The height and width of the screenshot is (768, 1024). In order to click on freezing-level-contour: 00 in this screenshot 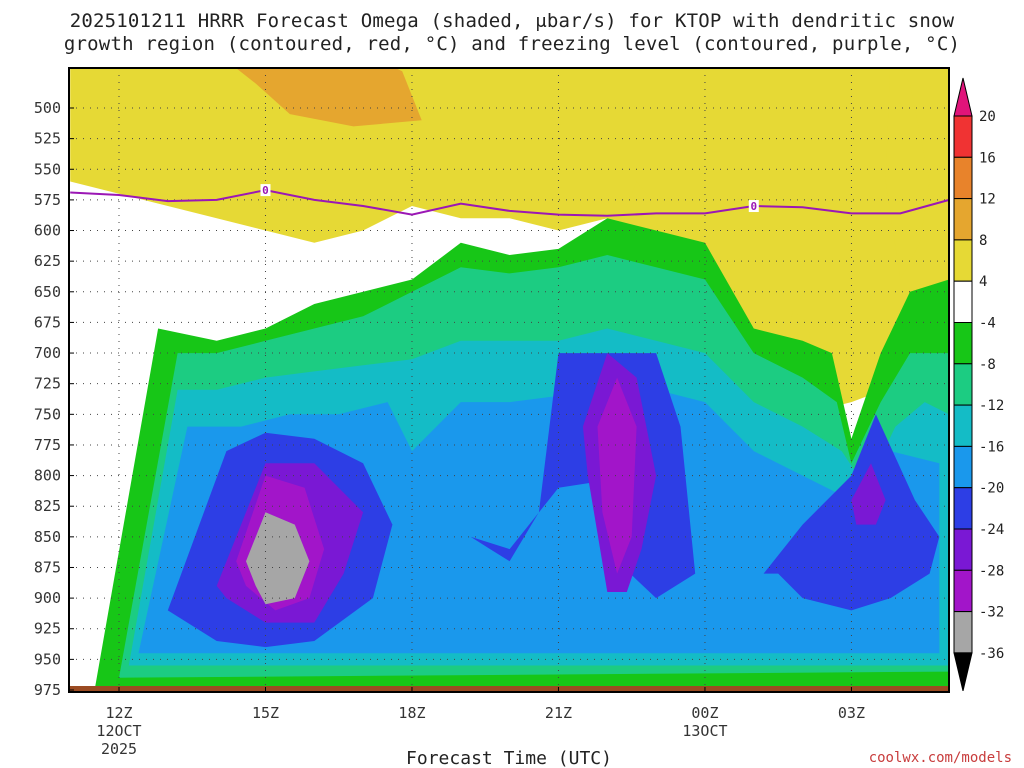, I will do `click(509, 200)`.